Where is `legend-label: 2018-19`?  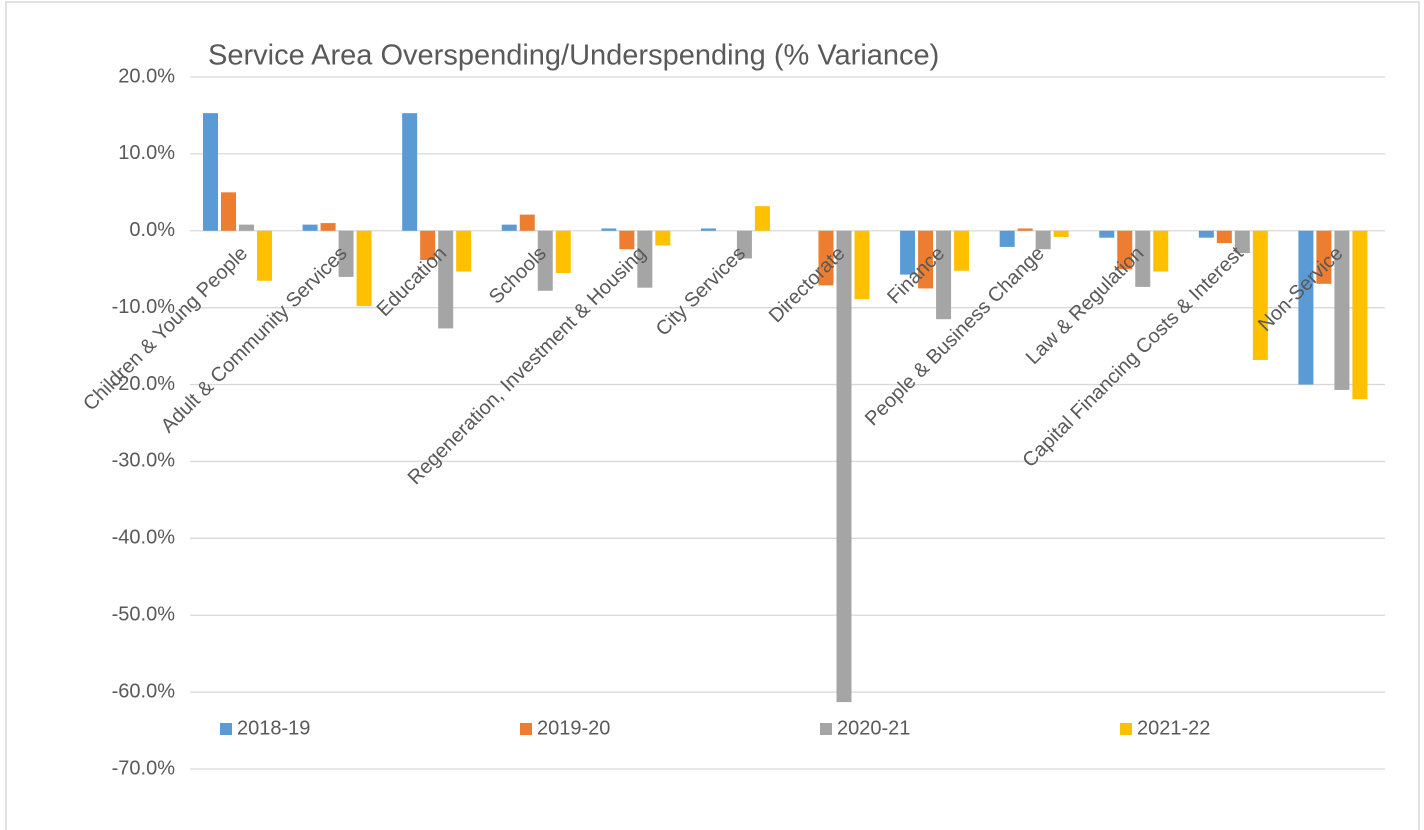 legend-label: 2018-19 is located at coordinates (273, 728).